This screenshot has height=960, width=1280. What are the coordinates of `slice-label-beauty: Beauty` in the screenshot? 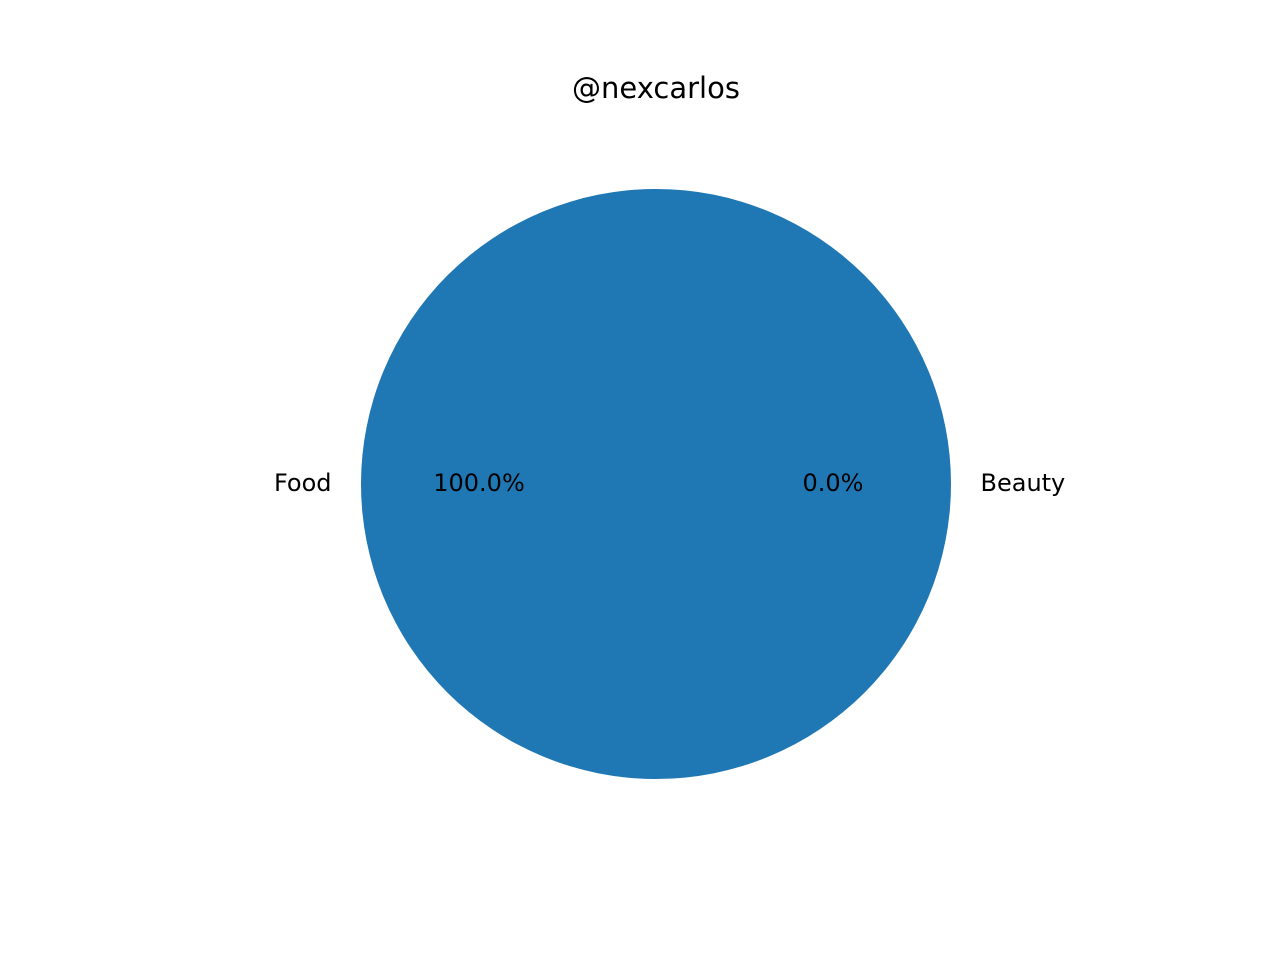 It's located at (1023, 483).